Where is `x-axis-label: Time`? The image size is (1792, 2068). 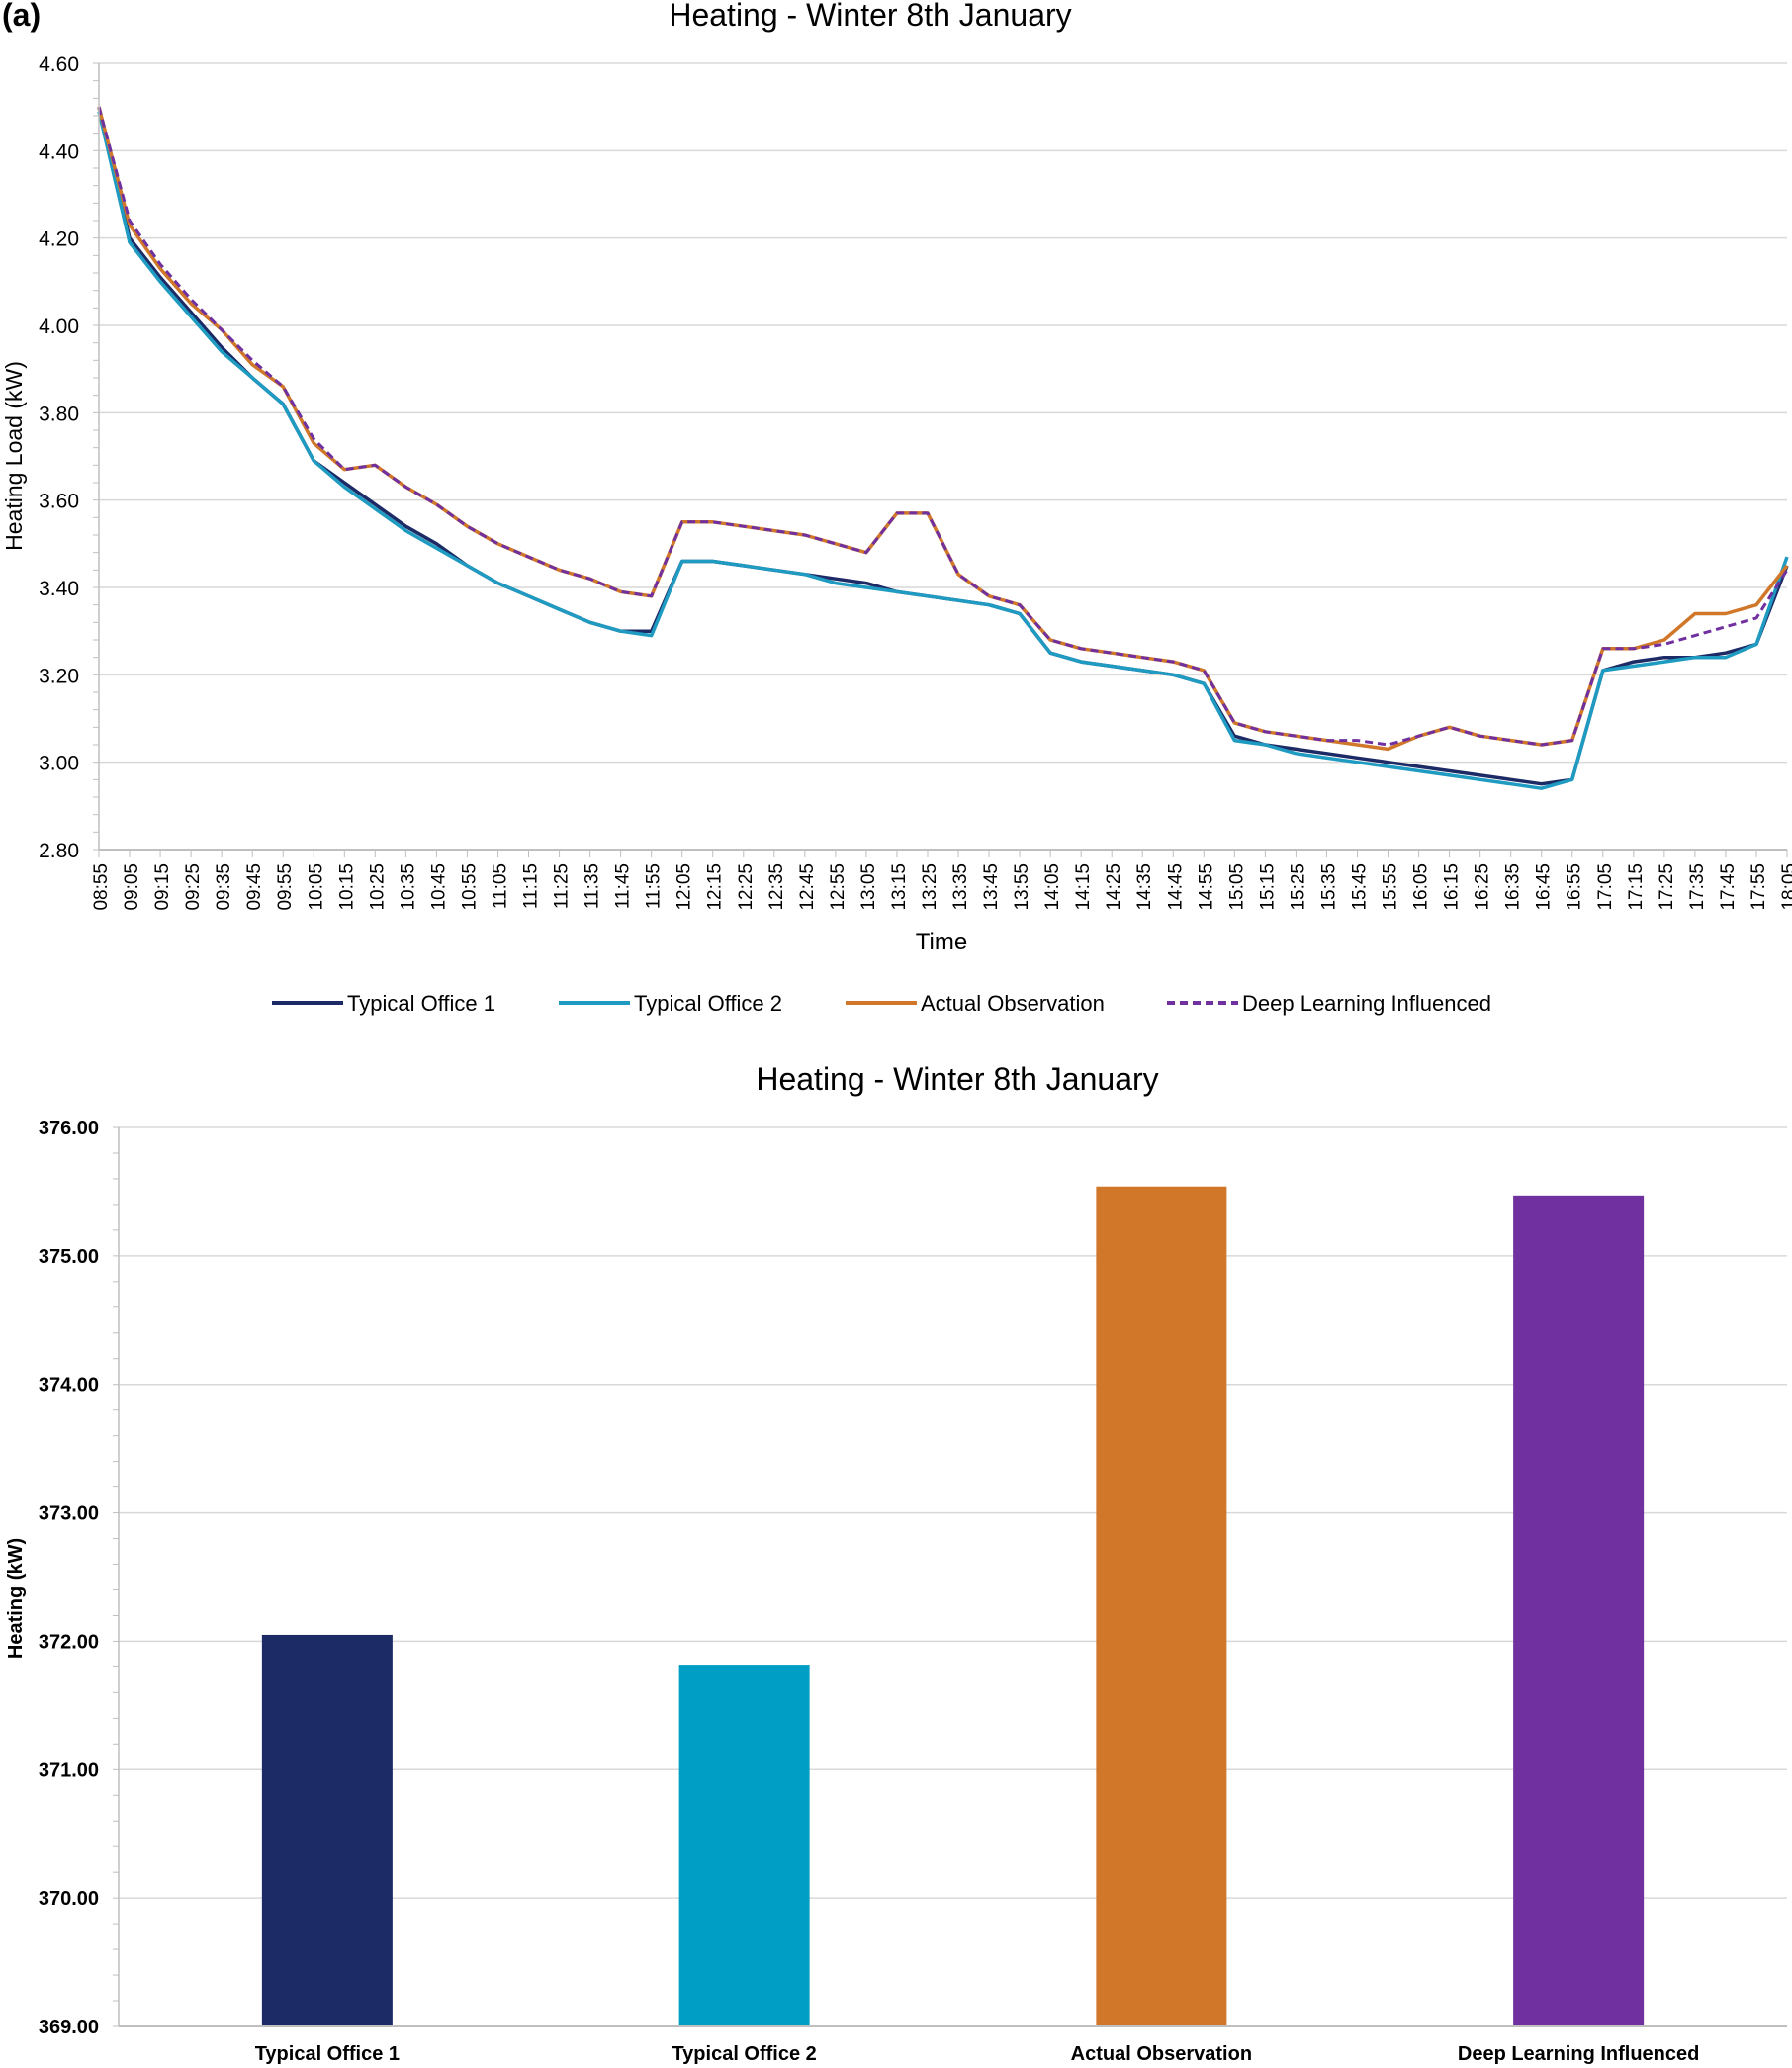 x-axis-label: Time is located at coordinates (941, 942).